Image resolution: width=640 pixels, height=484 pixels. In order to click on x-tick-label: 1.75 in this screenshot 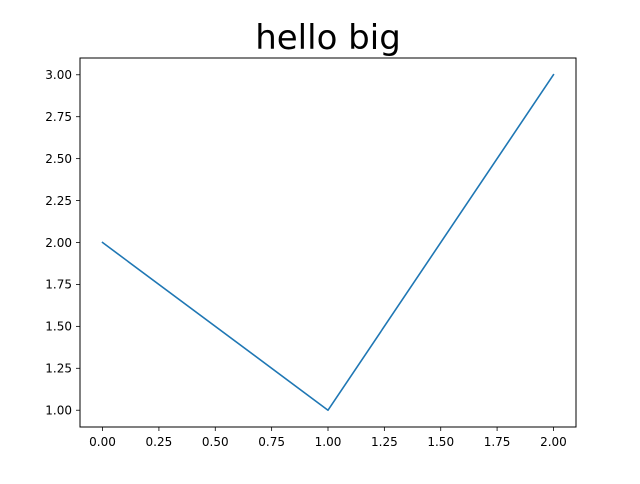, I will do `click(497, 442)`.